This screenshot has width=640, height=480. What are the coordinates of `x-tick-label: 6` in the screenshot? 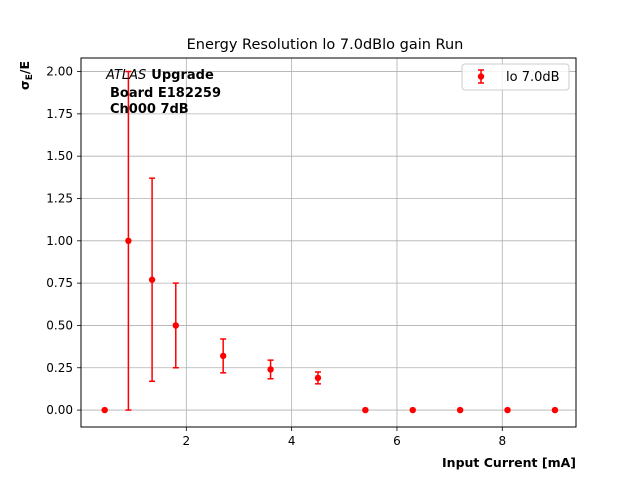 It's located at (397, 441).